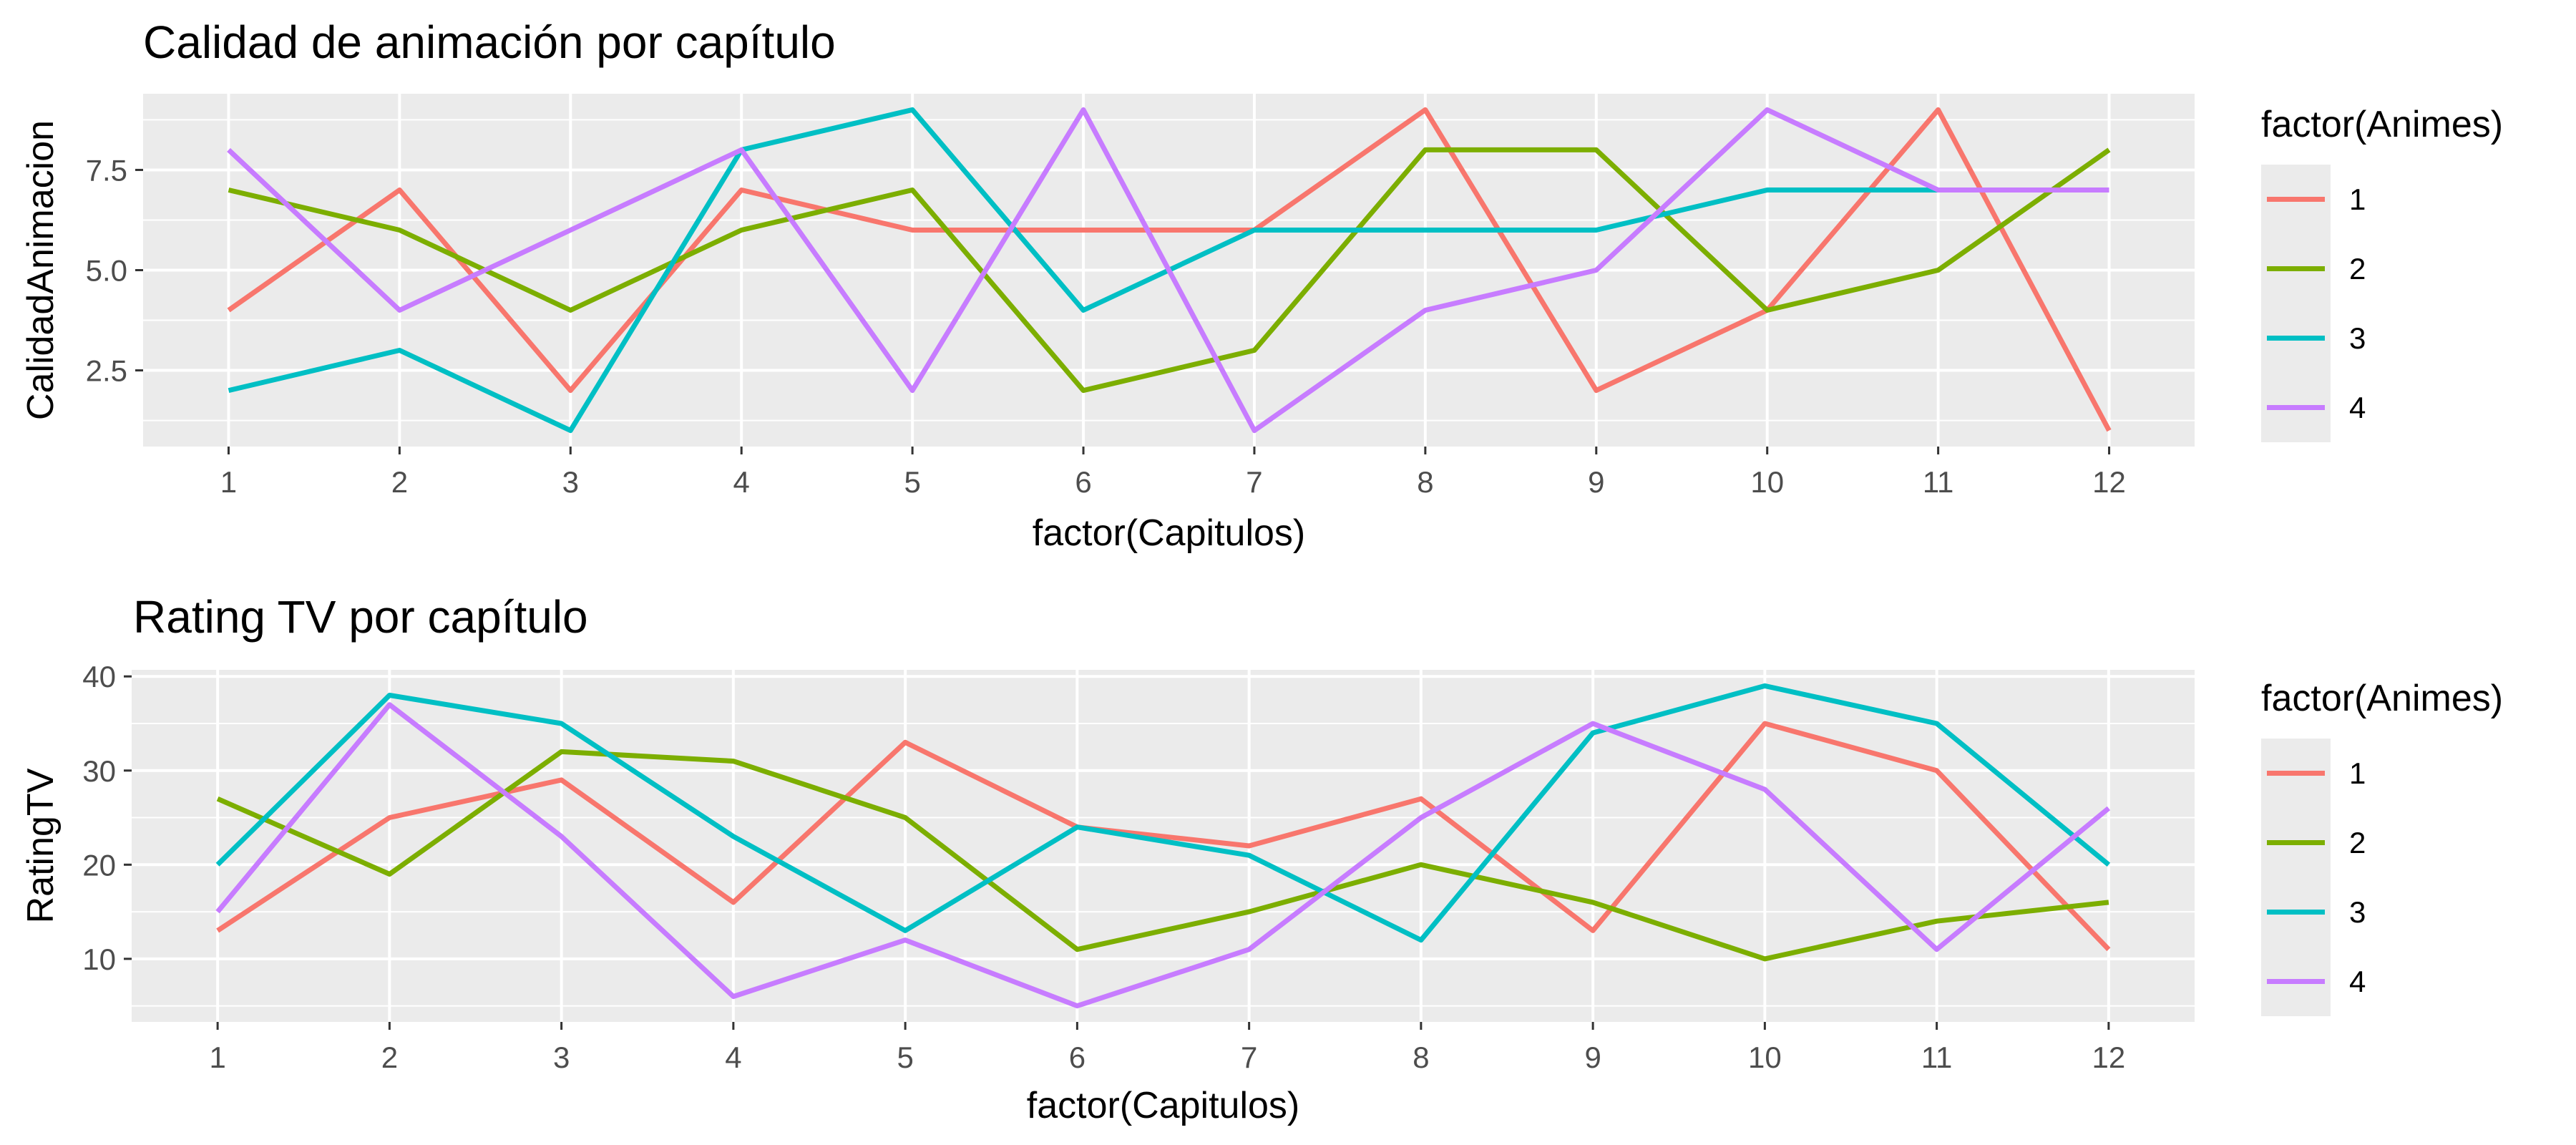  Describe the element at coordinates (99, 771) in the screenshot. I see `y-tick-label: 30` at that location.